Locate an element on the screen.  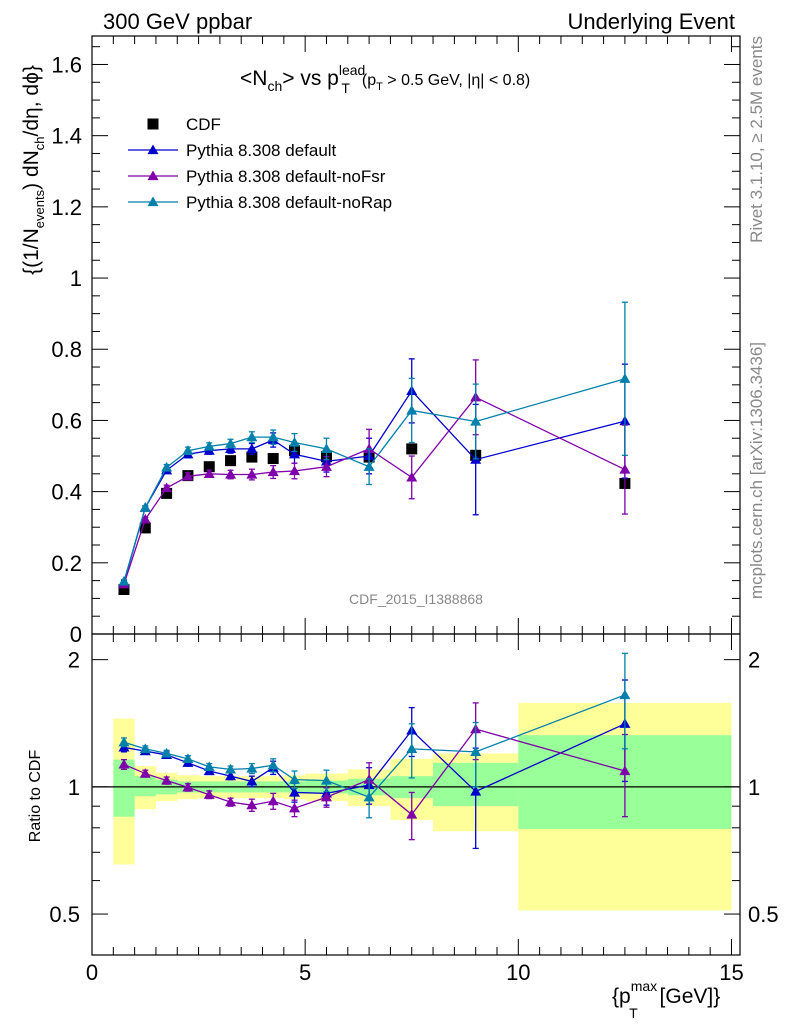
legend-label-noRap: Pythia 8.308 default-noRap is located at coordinates (289, 202).